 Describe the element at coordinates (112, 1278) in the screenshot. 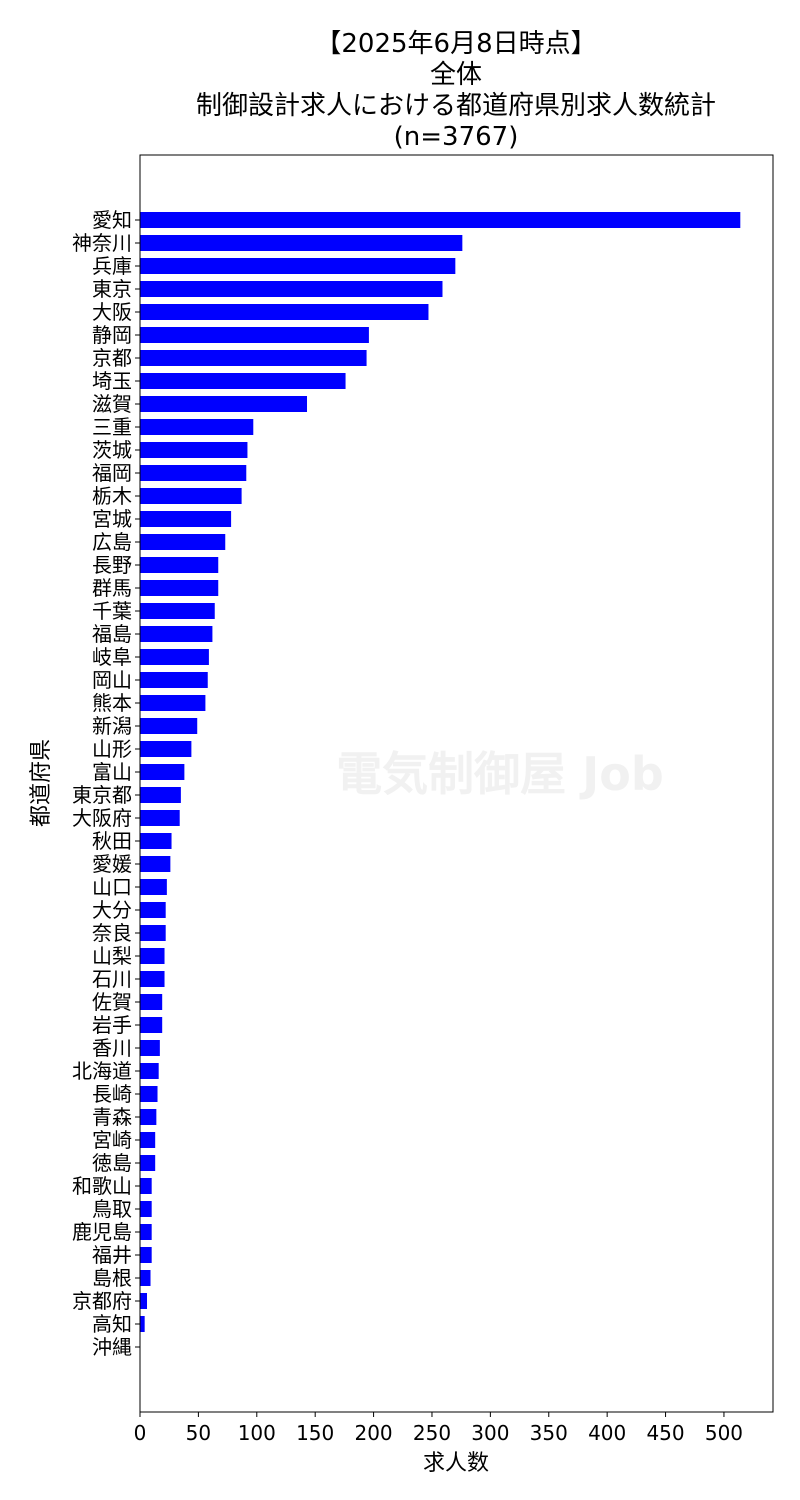

I see `y-tick-label-46: 島根` at that location.